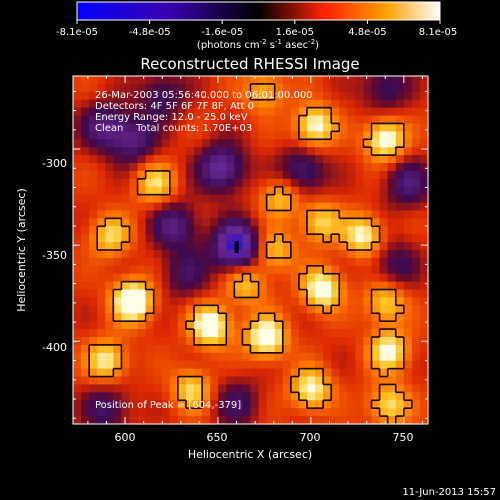  I want to click on y-axis-label: Heliocentric Y (arcsec), so click(21, 250).